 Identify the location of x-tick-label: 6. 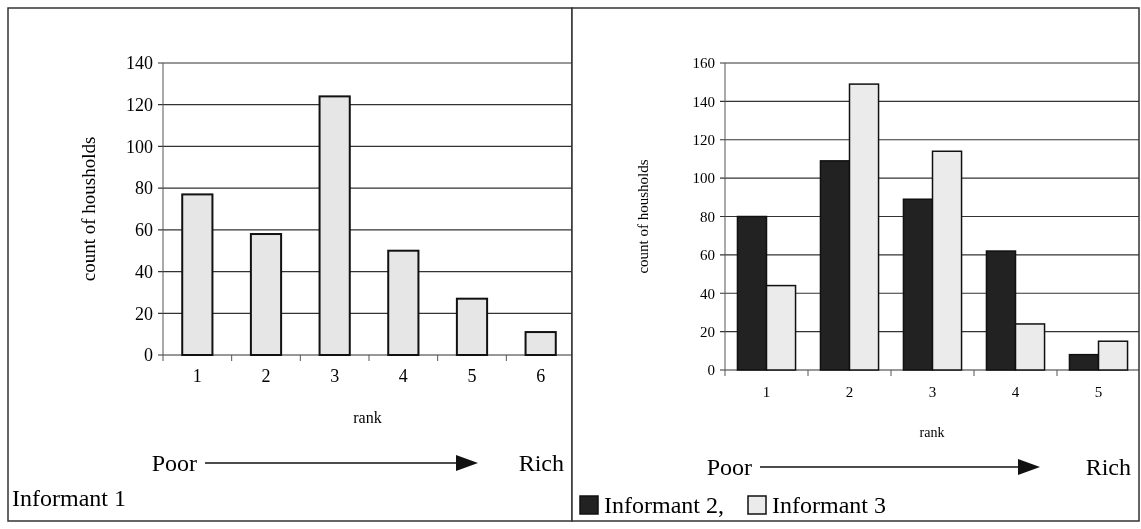
(541, 376).